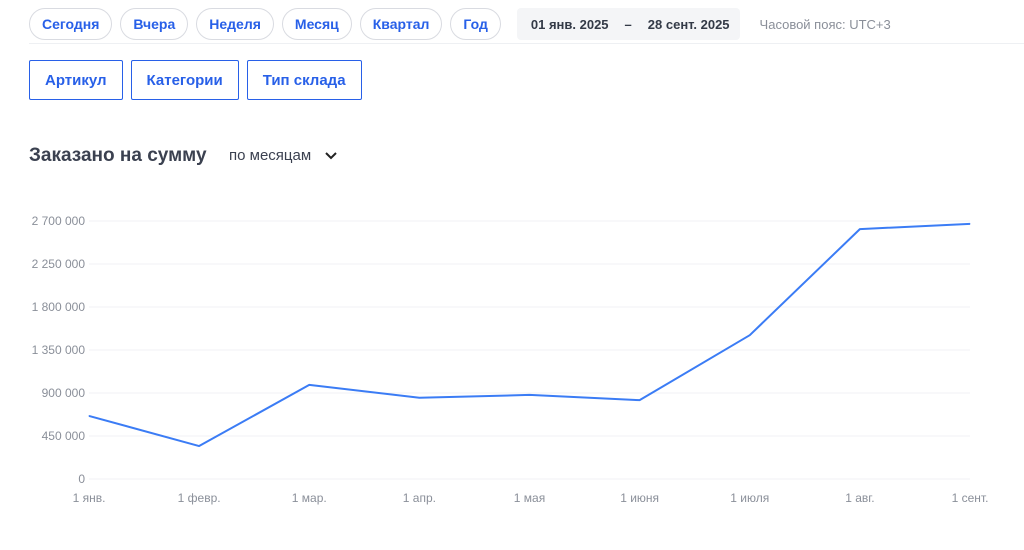 The width and height of the screenshot is (1024, 550). I want to click on section-title: Заказано на сумму, so click(118, 155).